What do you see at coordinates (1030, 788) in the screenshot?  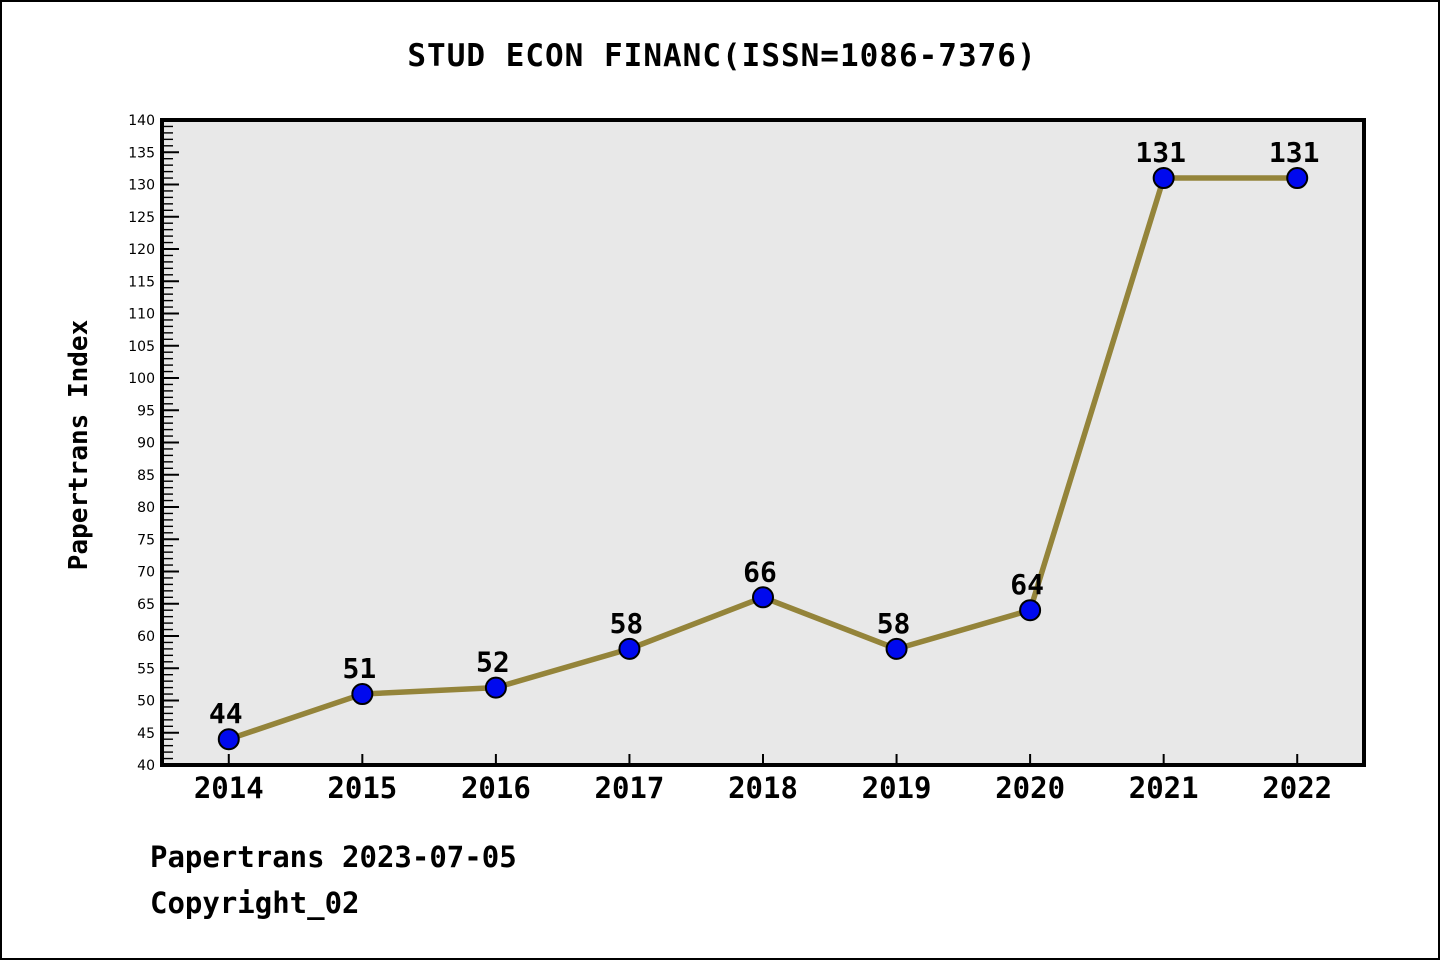 I see `x-tick-label: 2020` at bounding box center [1030, 788].